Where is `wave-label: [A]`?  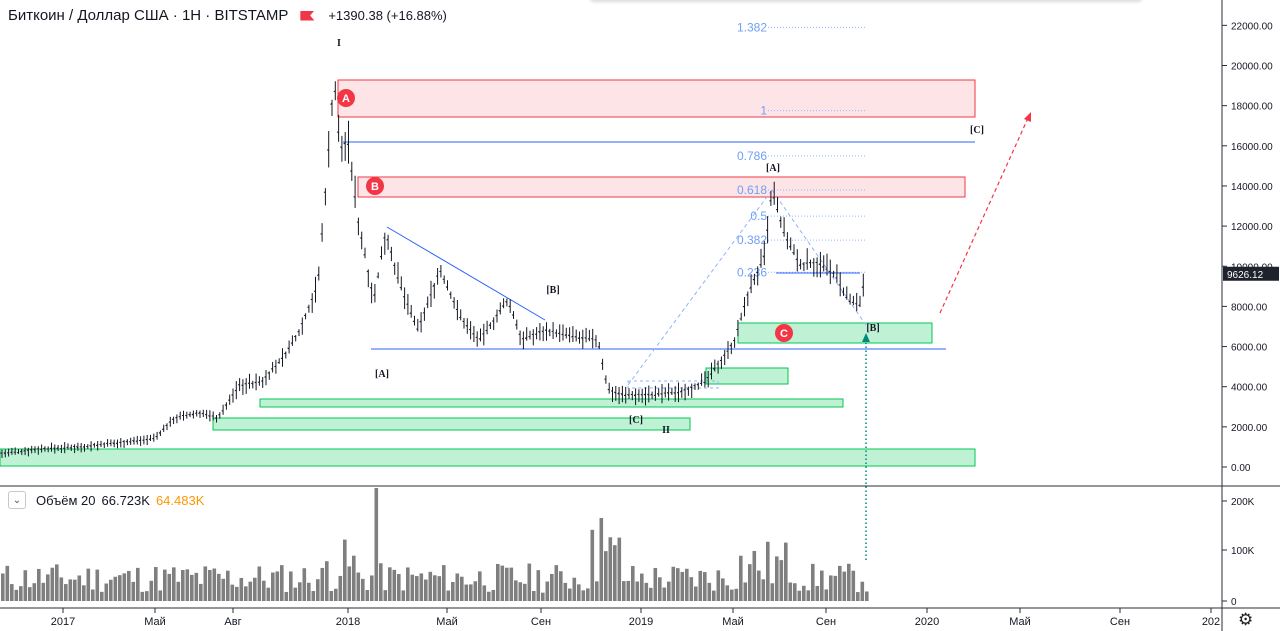 wave-label: [A] is located at coordinates (773, 168).